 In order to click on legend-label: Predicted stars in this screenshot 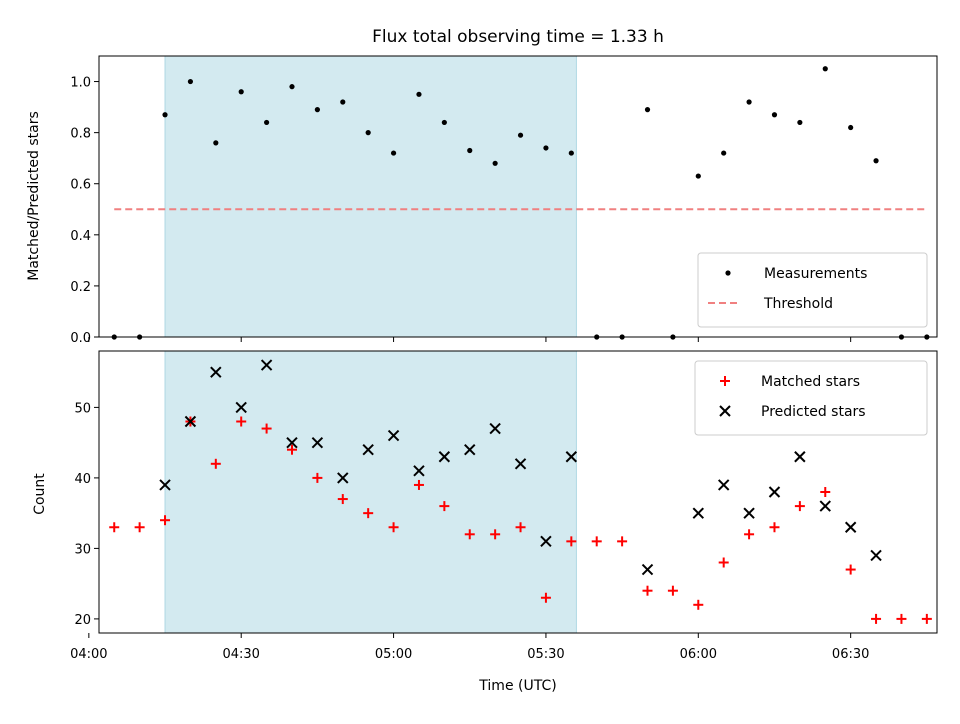, I will do `click(813, 412)`.